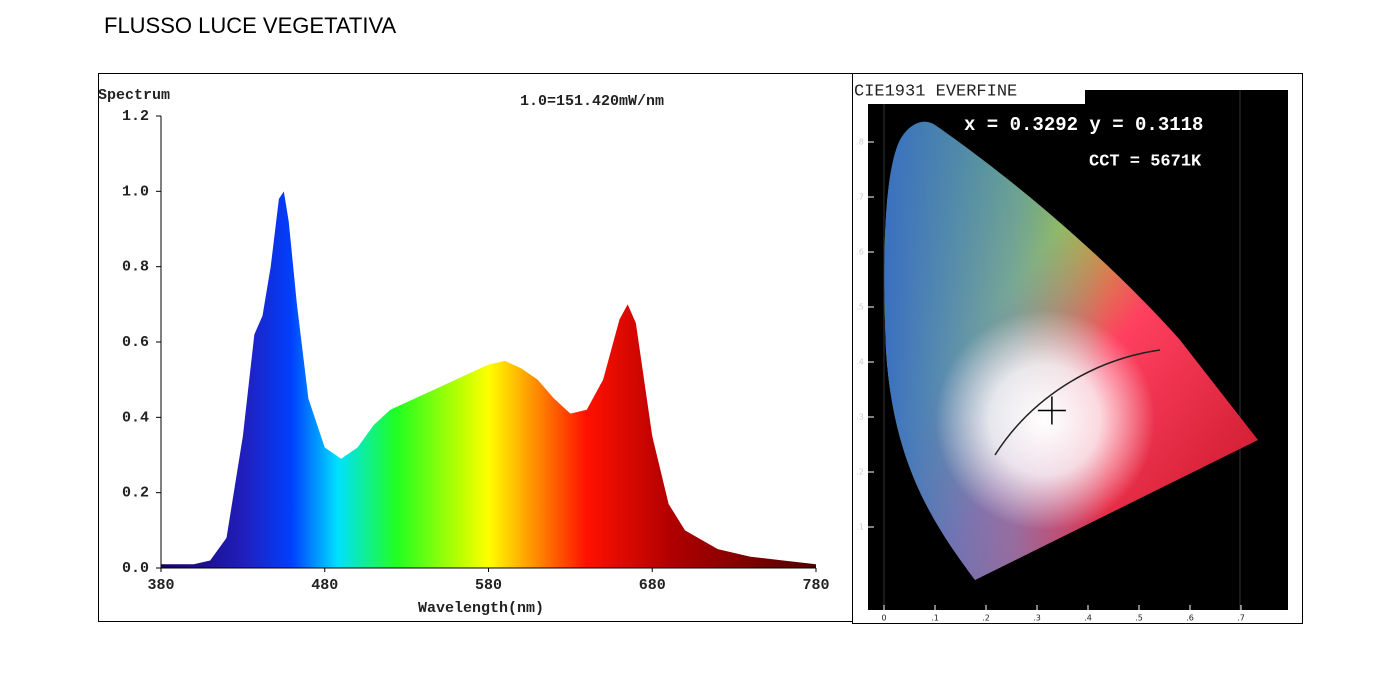 The image size is (1400, 700). What do you see at coordinates (860, 527) in the screenshot?
I see `y-tick-label: .1` at bounding box center [860, 527].